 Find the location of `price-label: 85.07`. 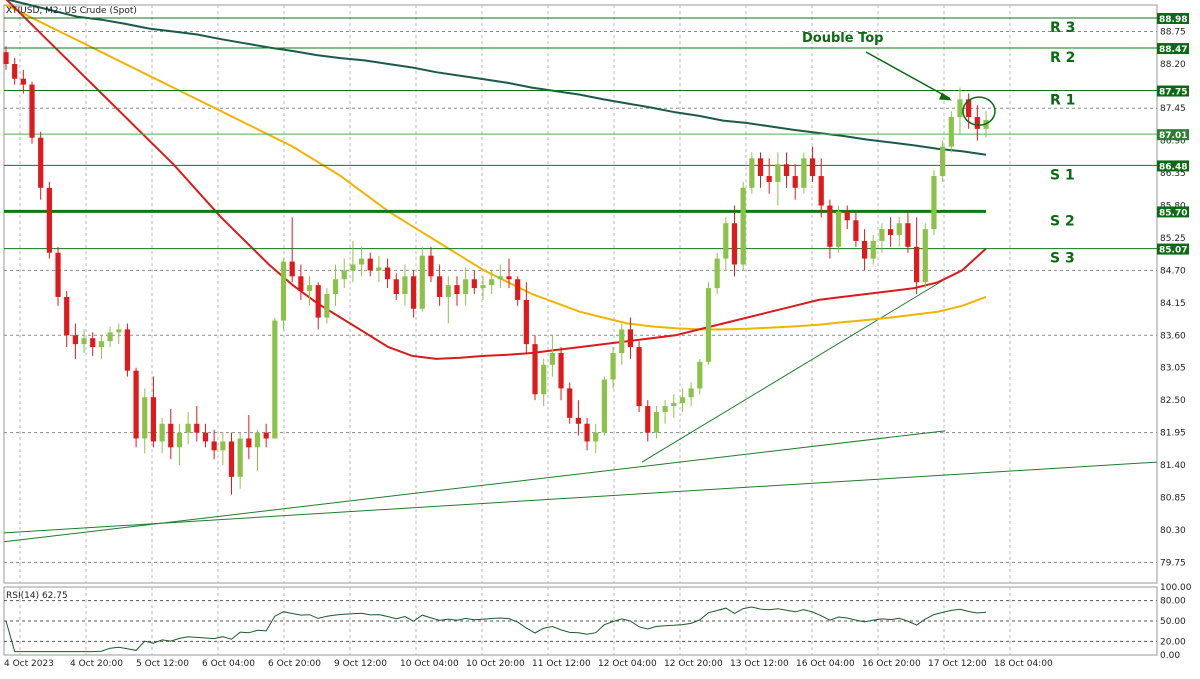

price-label: 85.07 is located at coordinates (1173, 251).